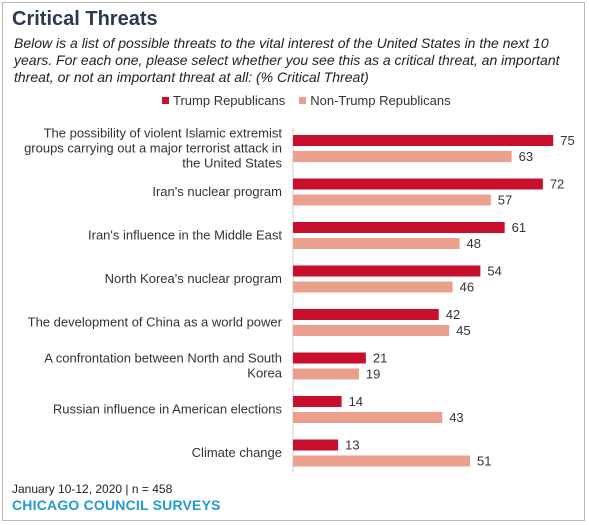  What do you see at coordinates (519, 227) in the screenshot?
I see `data-label-trump-republicans: 61` at bounding box center [519, 227].